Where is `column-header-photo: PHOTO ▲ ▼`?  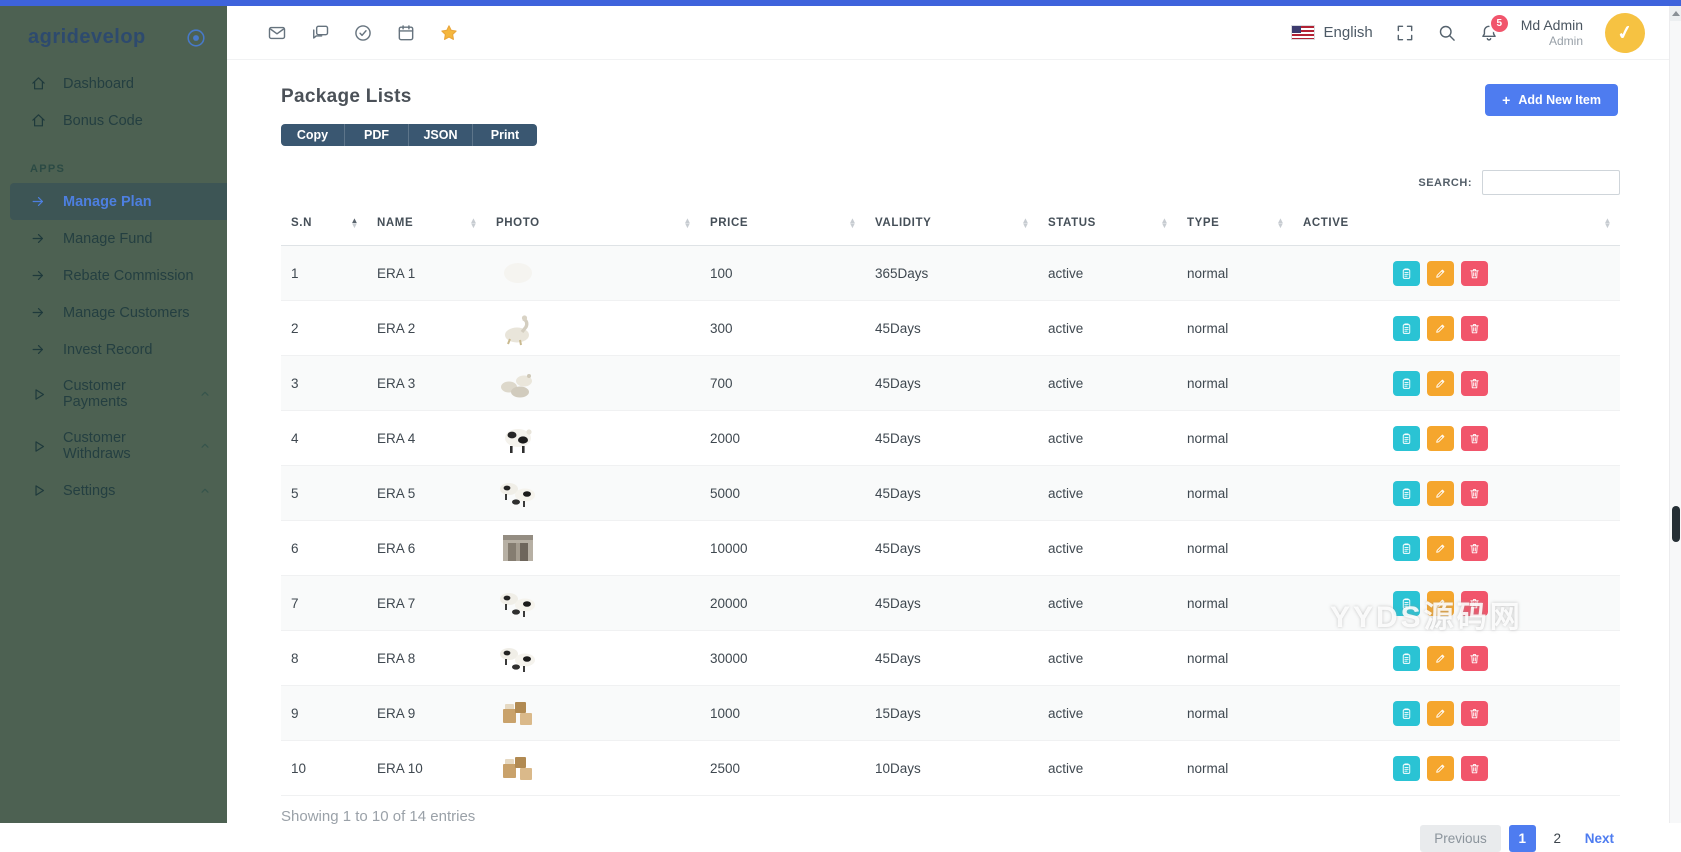
column-header-photo: PHOTO ▲ ▼ is located at coordinates (593, 228).